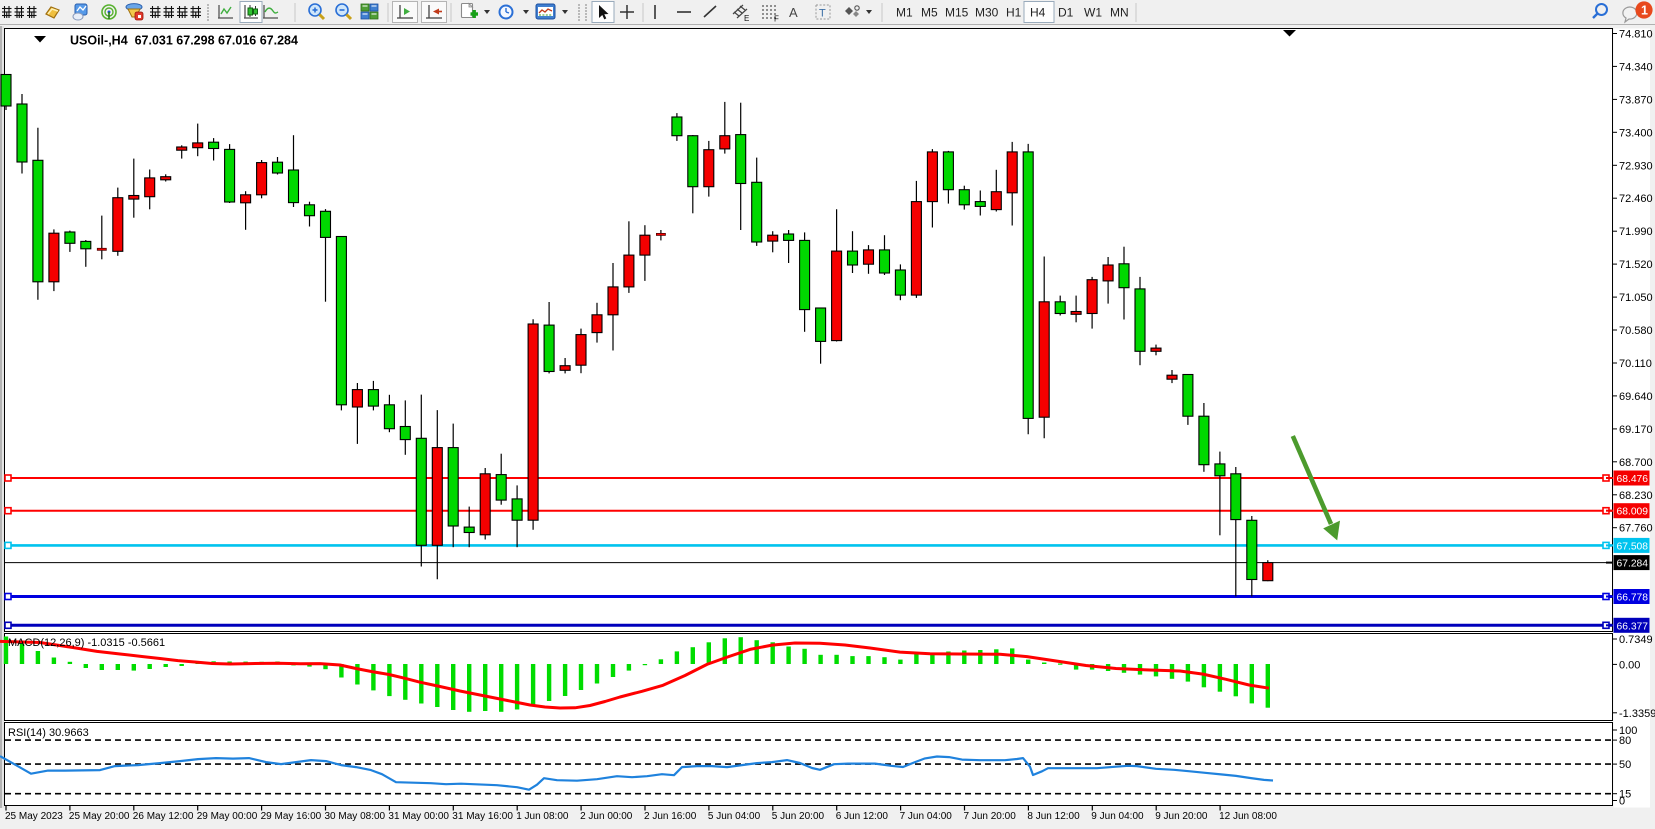 This screenshot has width=1655, height=829. I want to click on svg-text: 66.377, so click(1633, 626).